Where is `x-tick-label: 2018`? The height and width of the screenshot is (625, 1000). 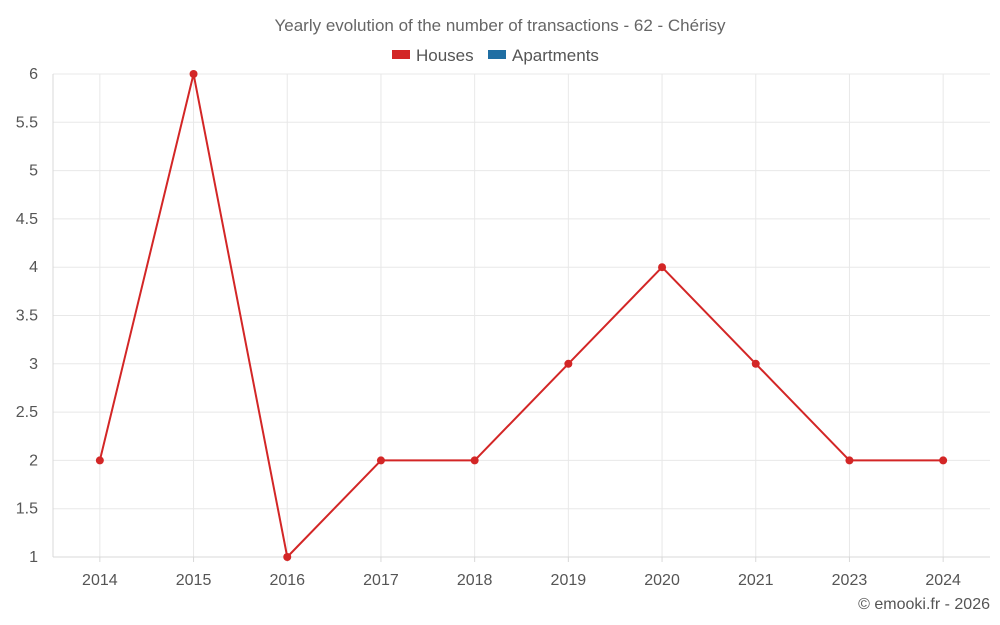 x-tick-label: 2018 is located at coordinates (475, 580).